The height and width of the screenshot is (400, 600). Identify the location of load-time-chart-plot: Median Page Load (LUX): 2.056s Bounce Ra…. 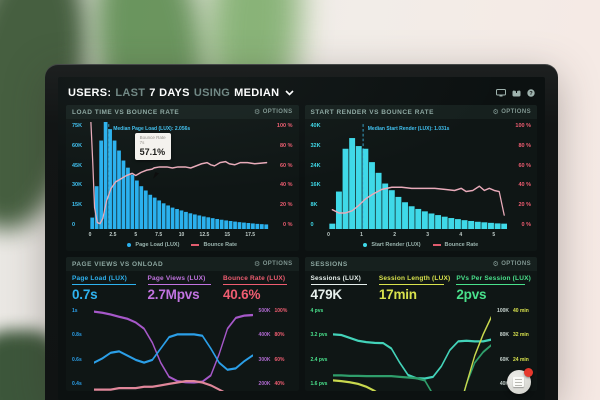
(178, 180).